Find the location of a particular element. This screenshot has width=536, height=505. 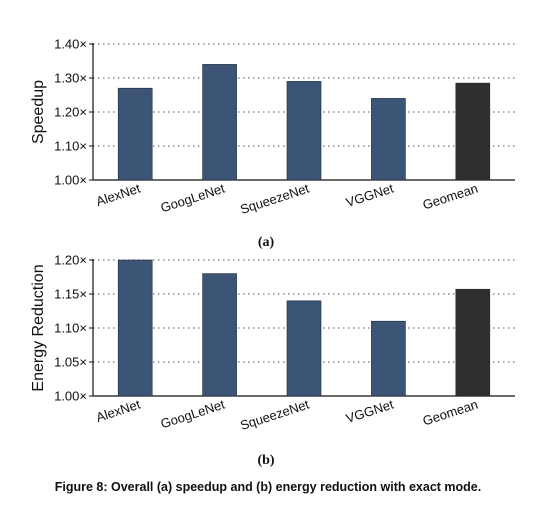

b-bar-alexnet is located at coordinates (135, 328).